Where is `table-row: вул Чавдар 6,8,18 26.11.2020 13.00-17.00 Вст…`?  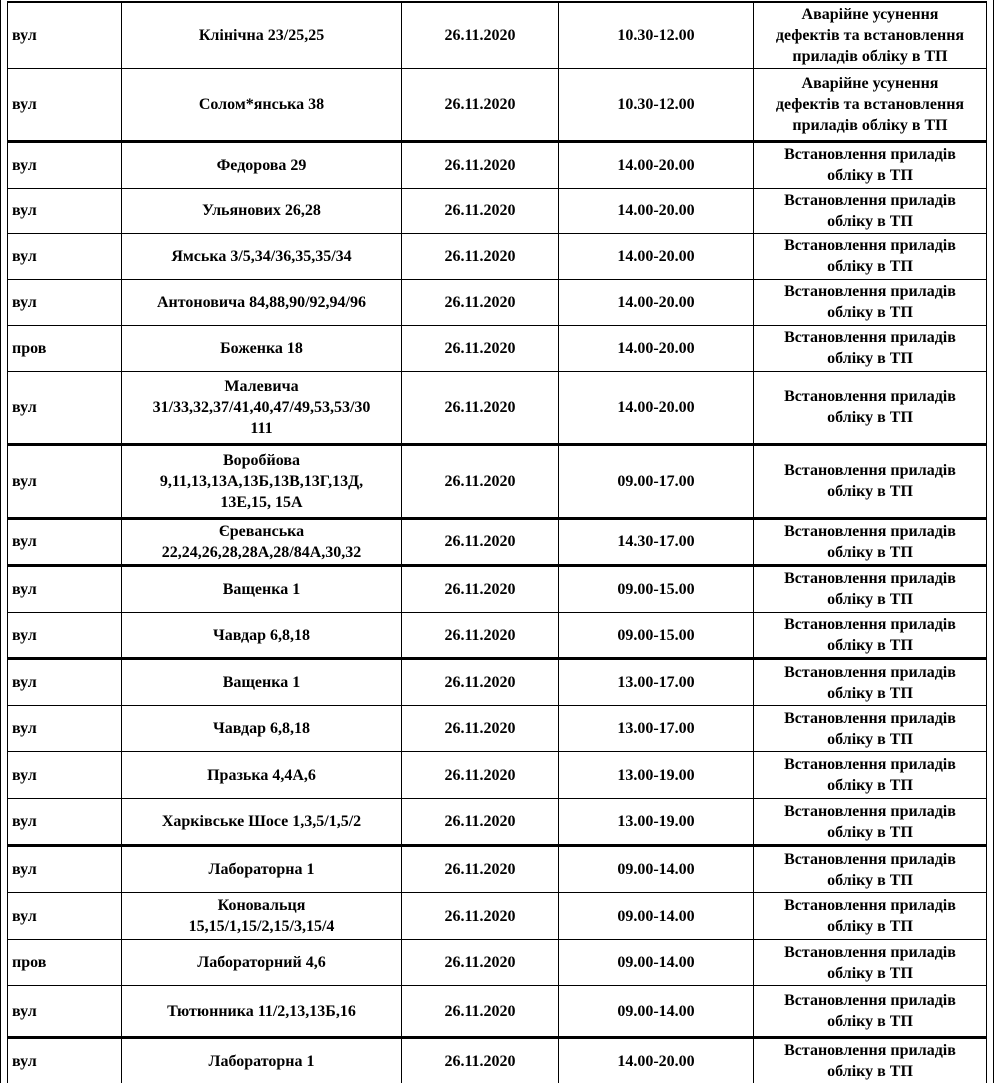 table-row: вул Чавдар 6,8,18 26.11.2020 13.00-17.00 Вст… is located at coordinates (497, 729).